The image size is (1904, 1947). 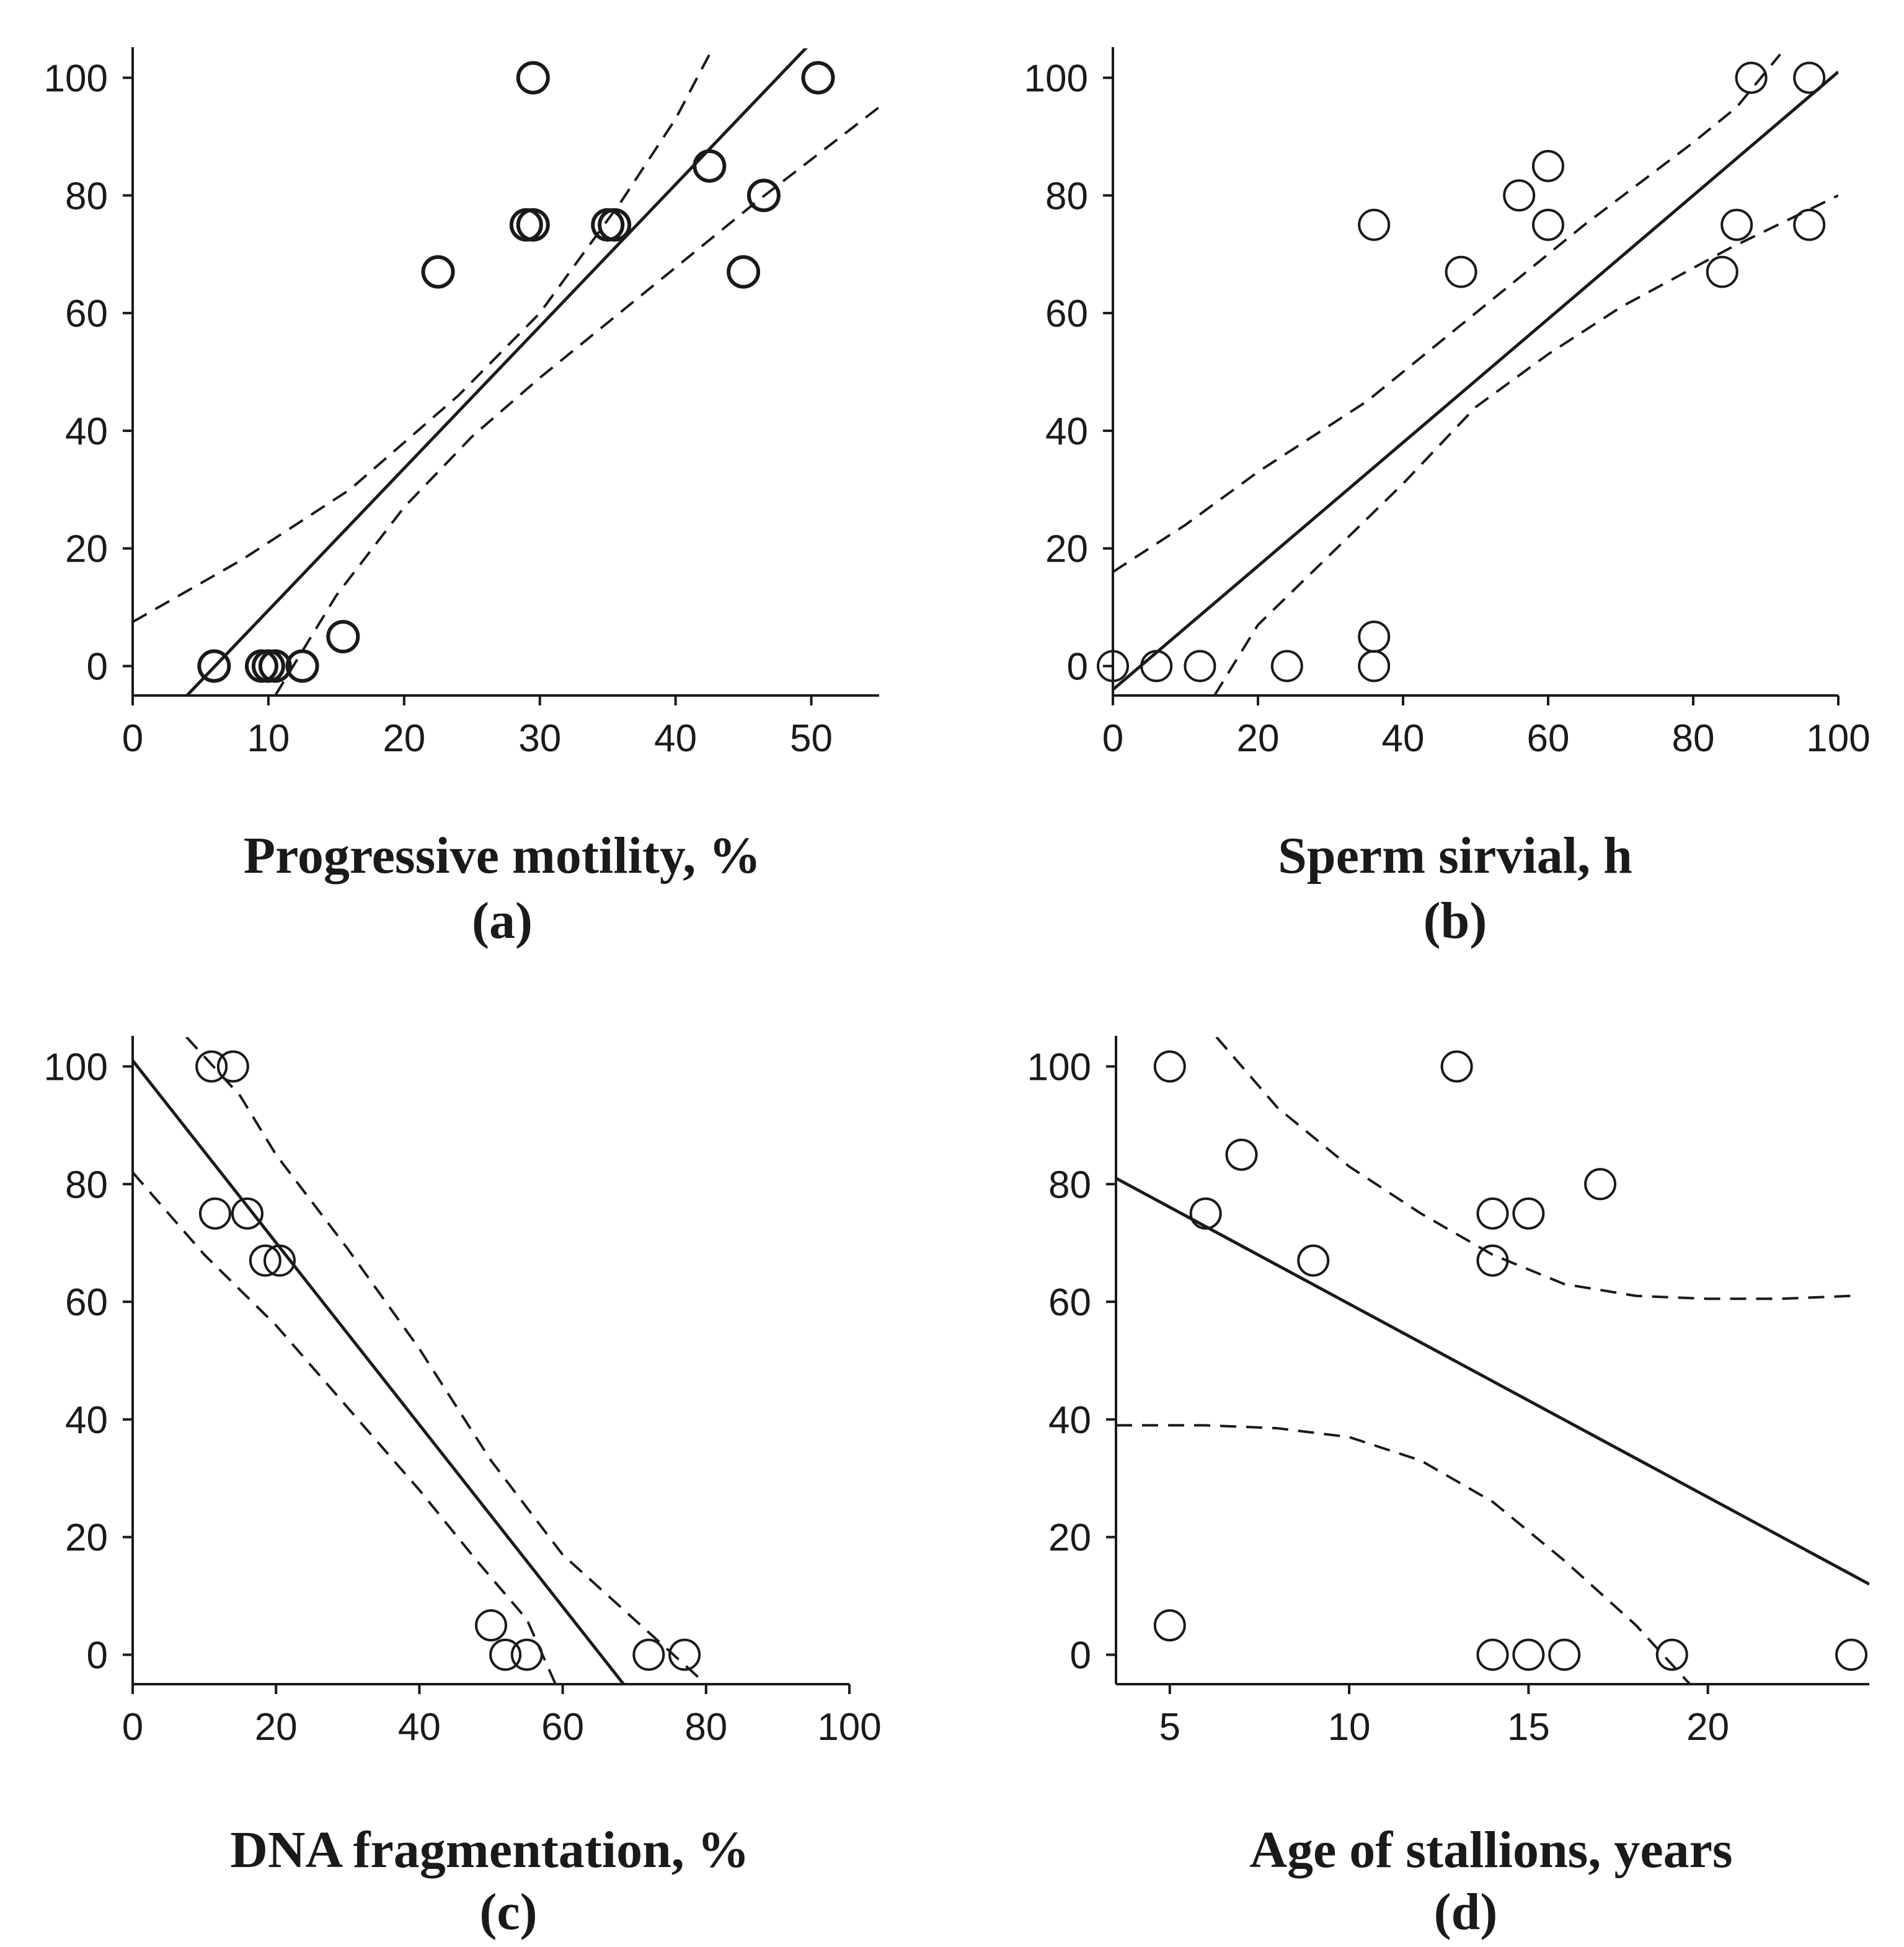 What do you see at coordinates (1112, 738) in the screenshot?
I see `panel-b-xtick-label-0: 0` at bounding box center [1112, 738].